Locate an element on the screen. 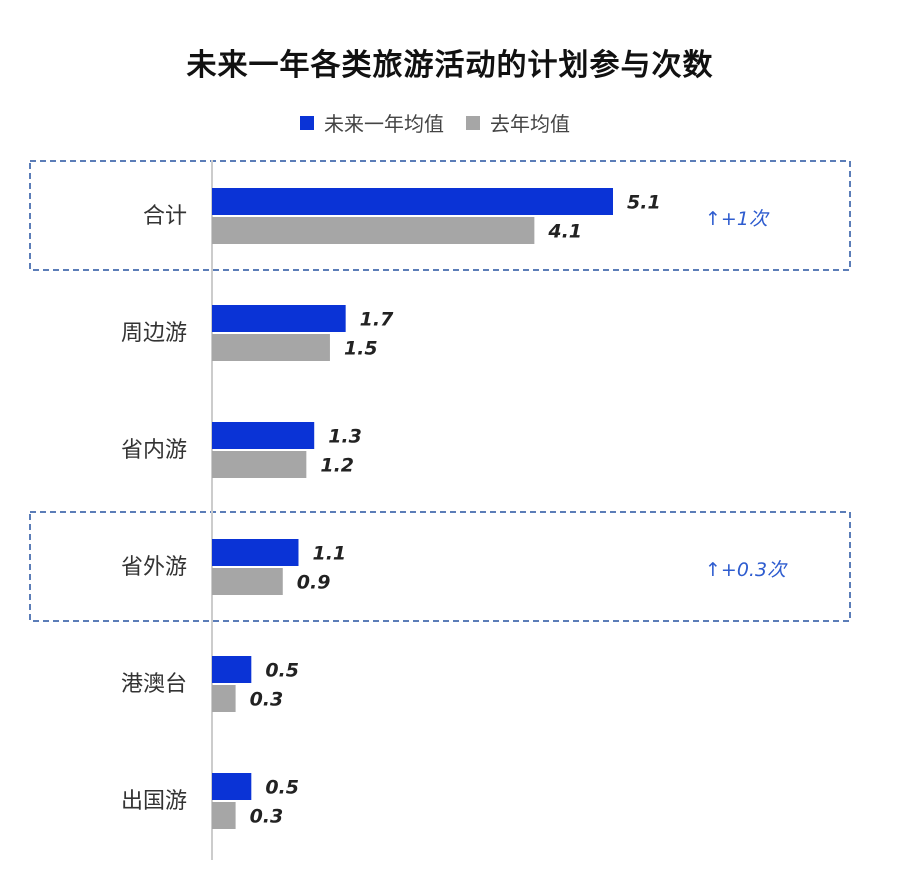 This screenshot has height=877, width=900. category-label-4: 港澳台 is located at coordinates (154, 684).